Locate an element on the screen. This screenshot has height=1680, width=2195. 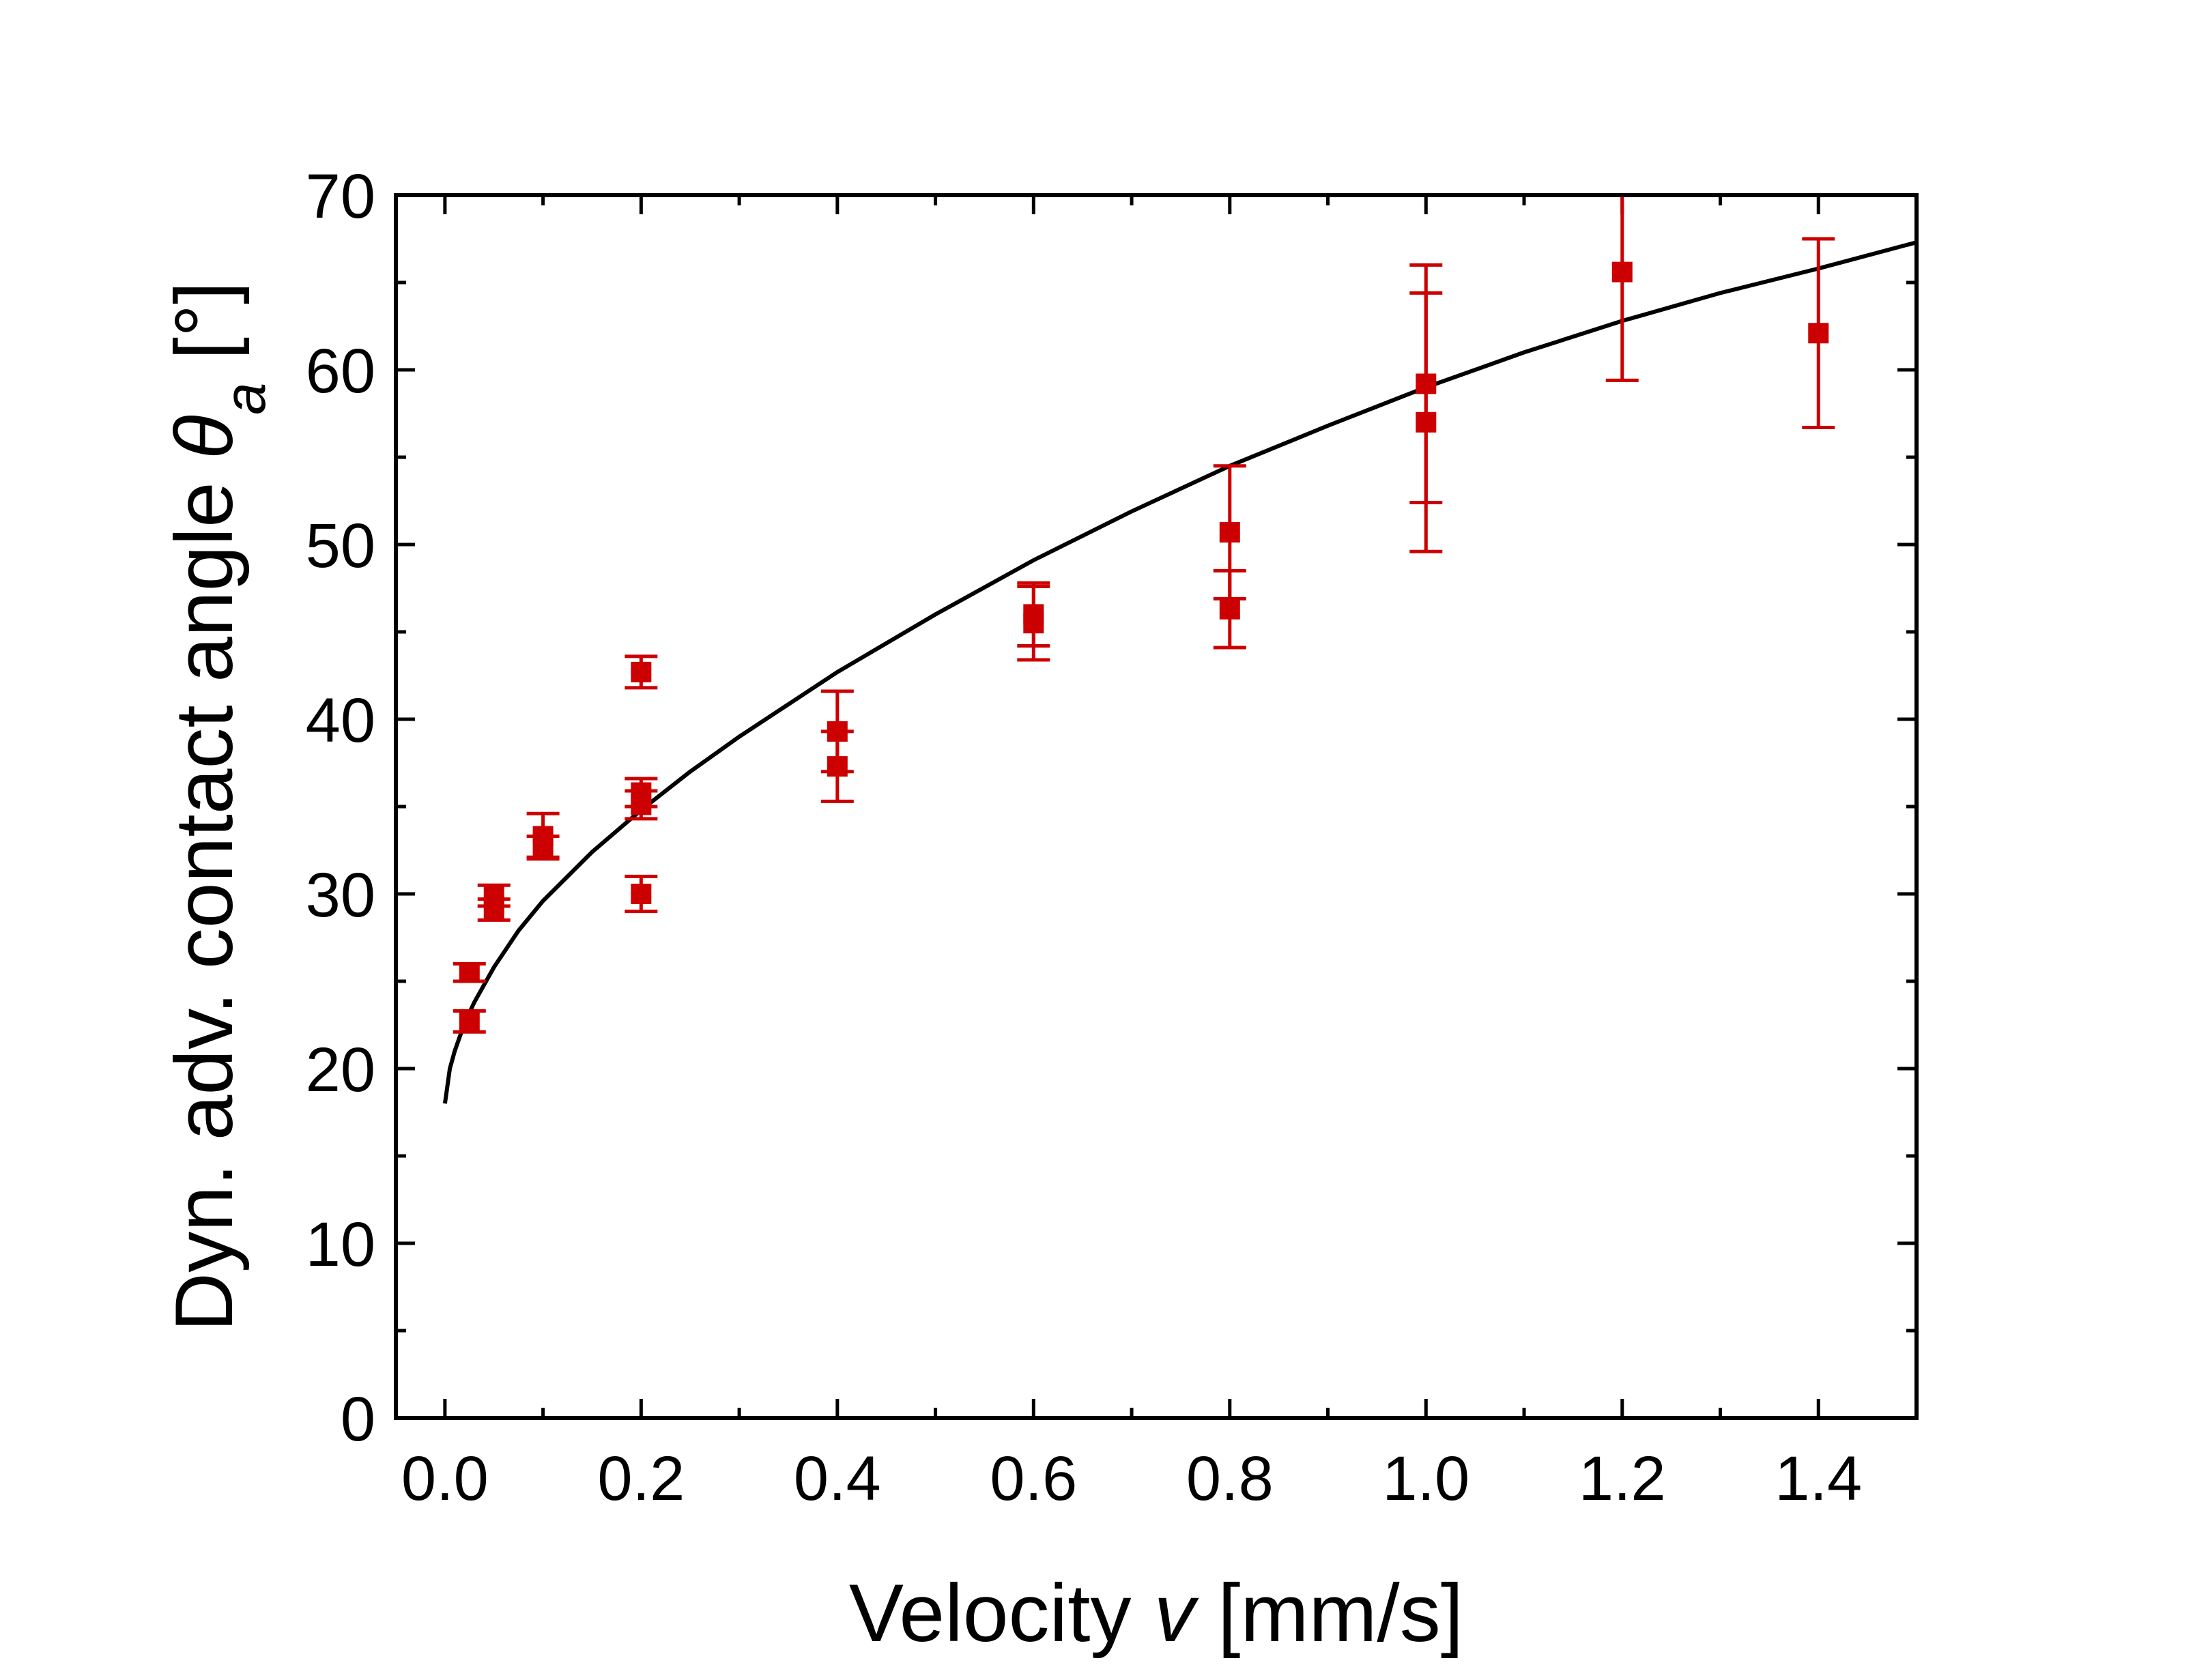
y-tick-label: 20 is located at coordinates (341, 1070).